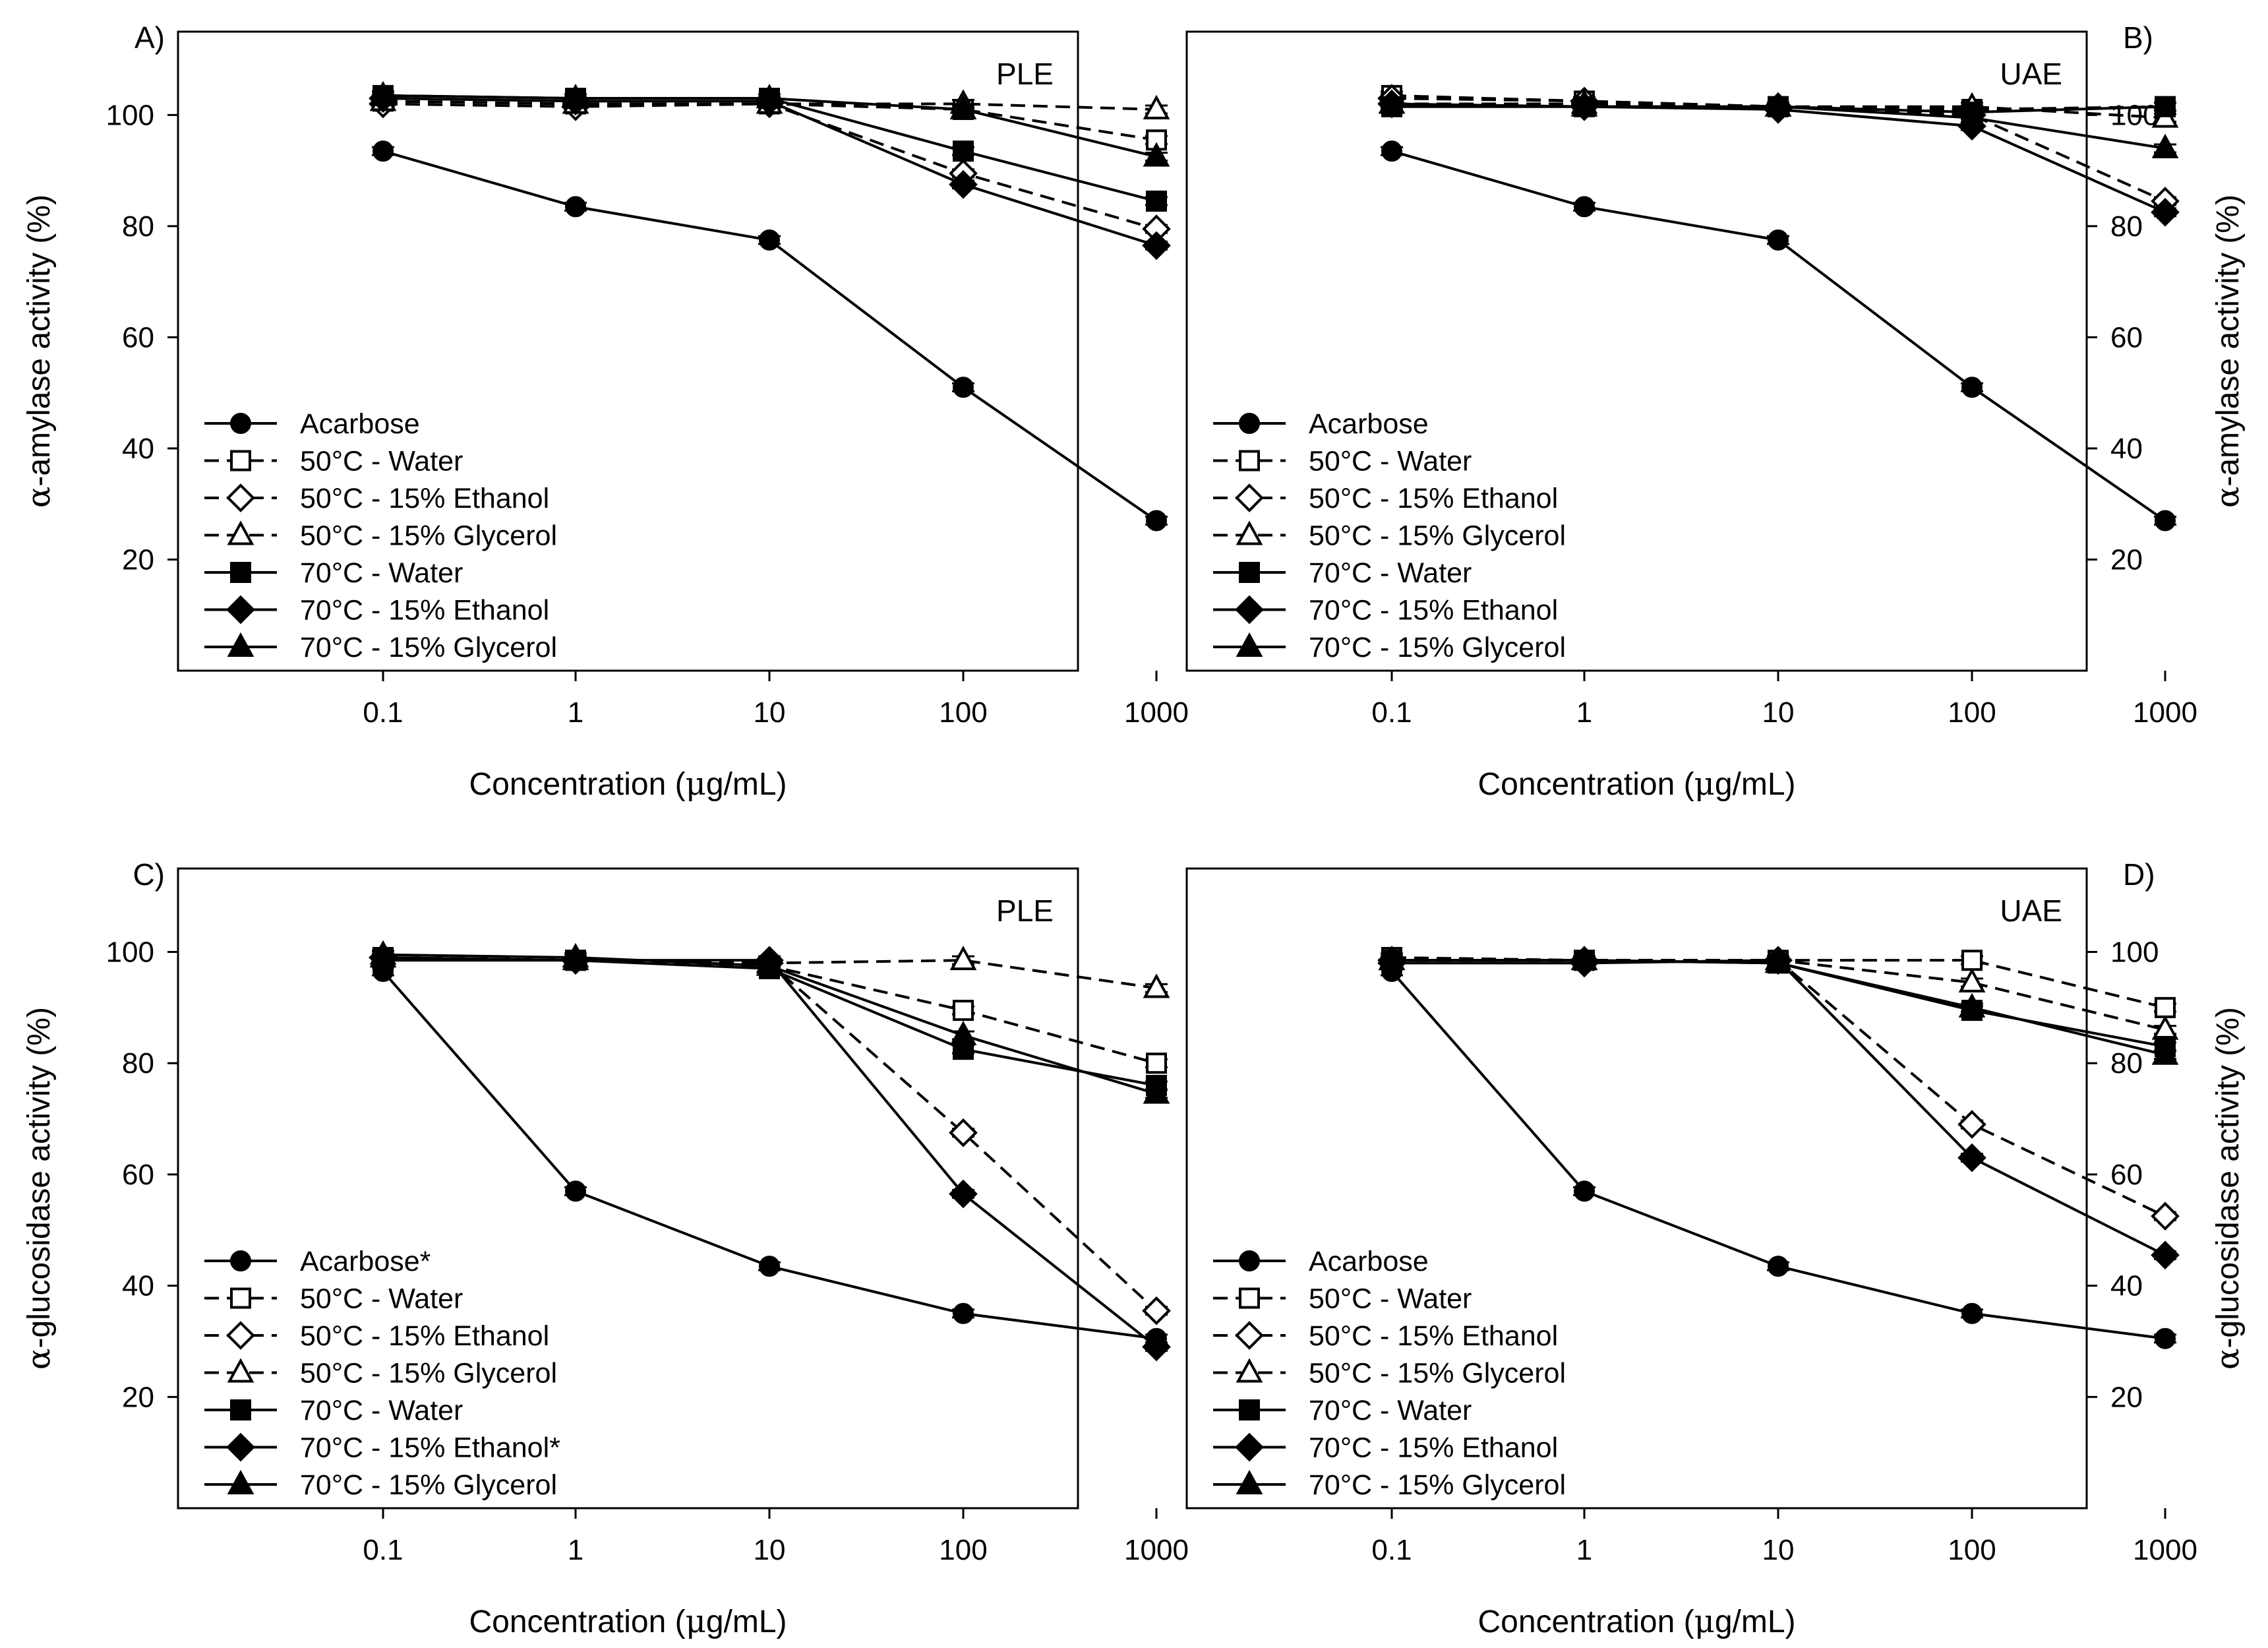  What do you see at coordinates (39, 341) in the screenshot?
I see `y-axis-title-rest: -amylase activity (%)` at bounding box center [39, 341].